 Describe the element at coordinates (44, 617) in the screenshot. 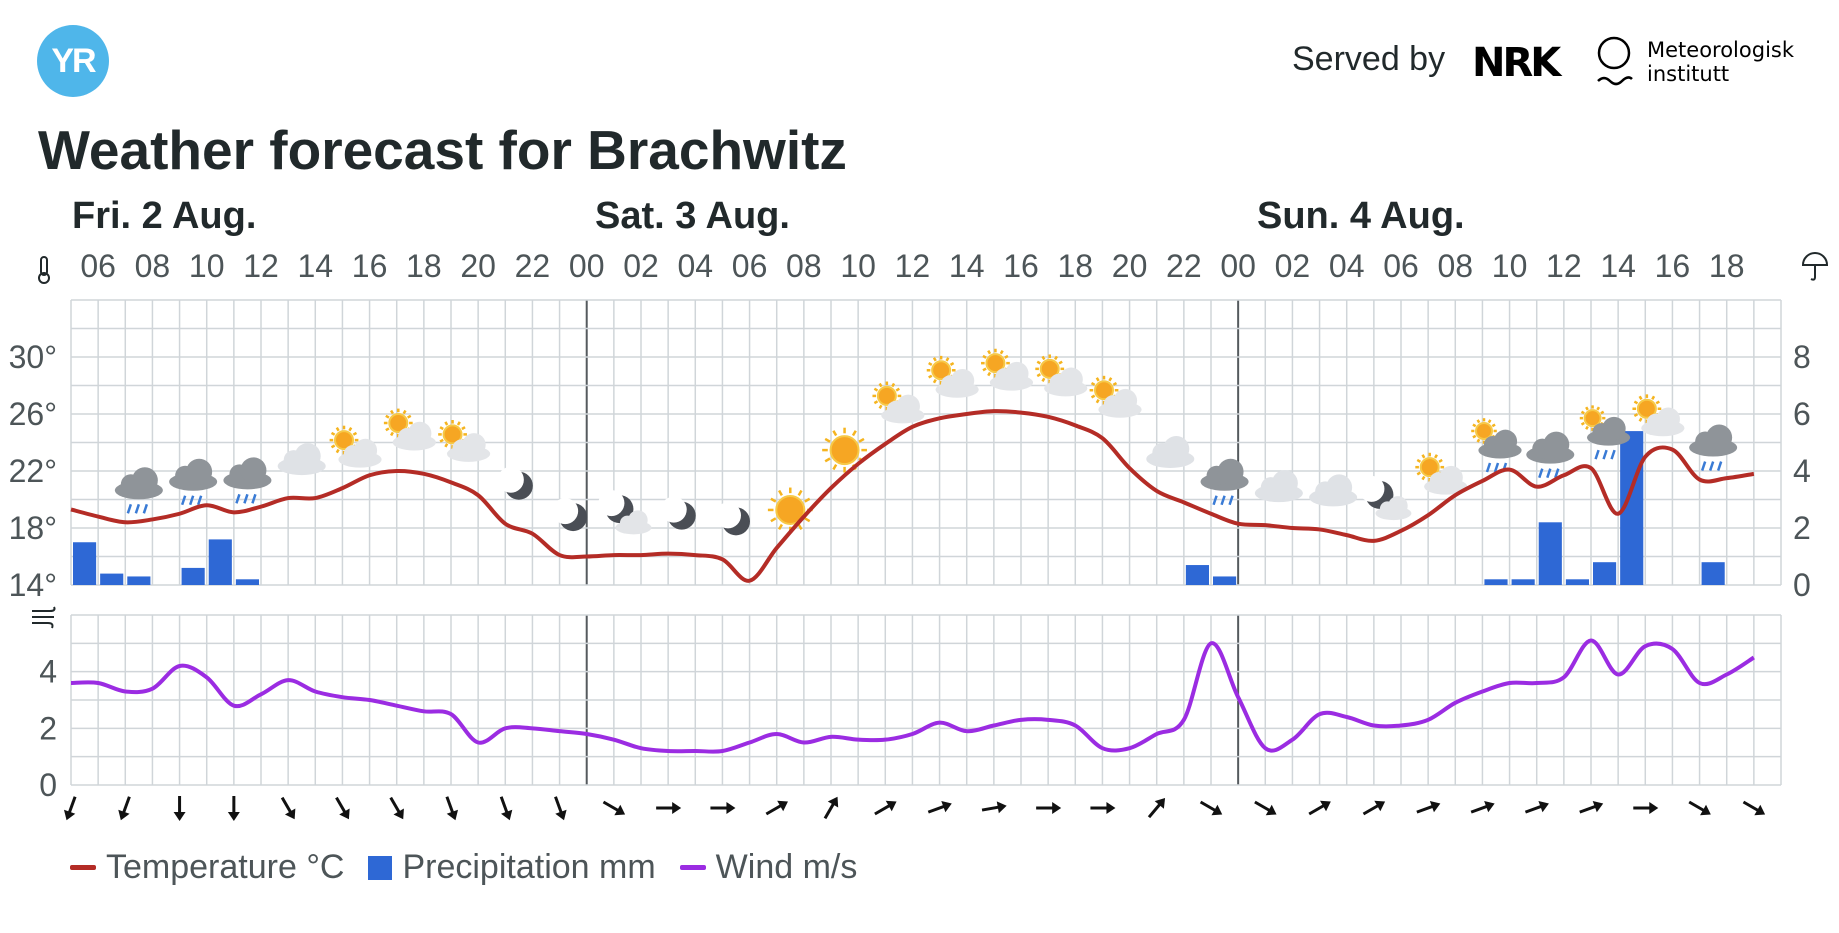

I see `wind-icon` at that location.